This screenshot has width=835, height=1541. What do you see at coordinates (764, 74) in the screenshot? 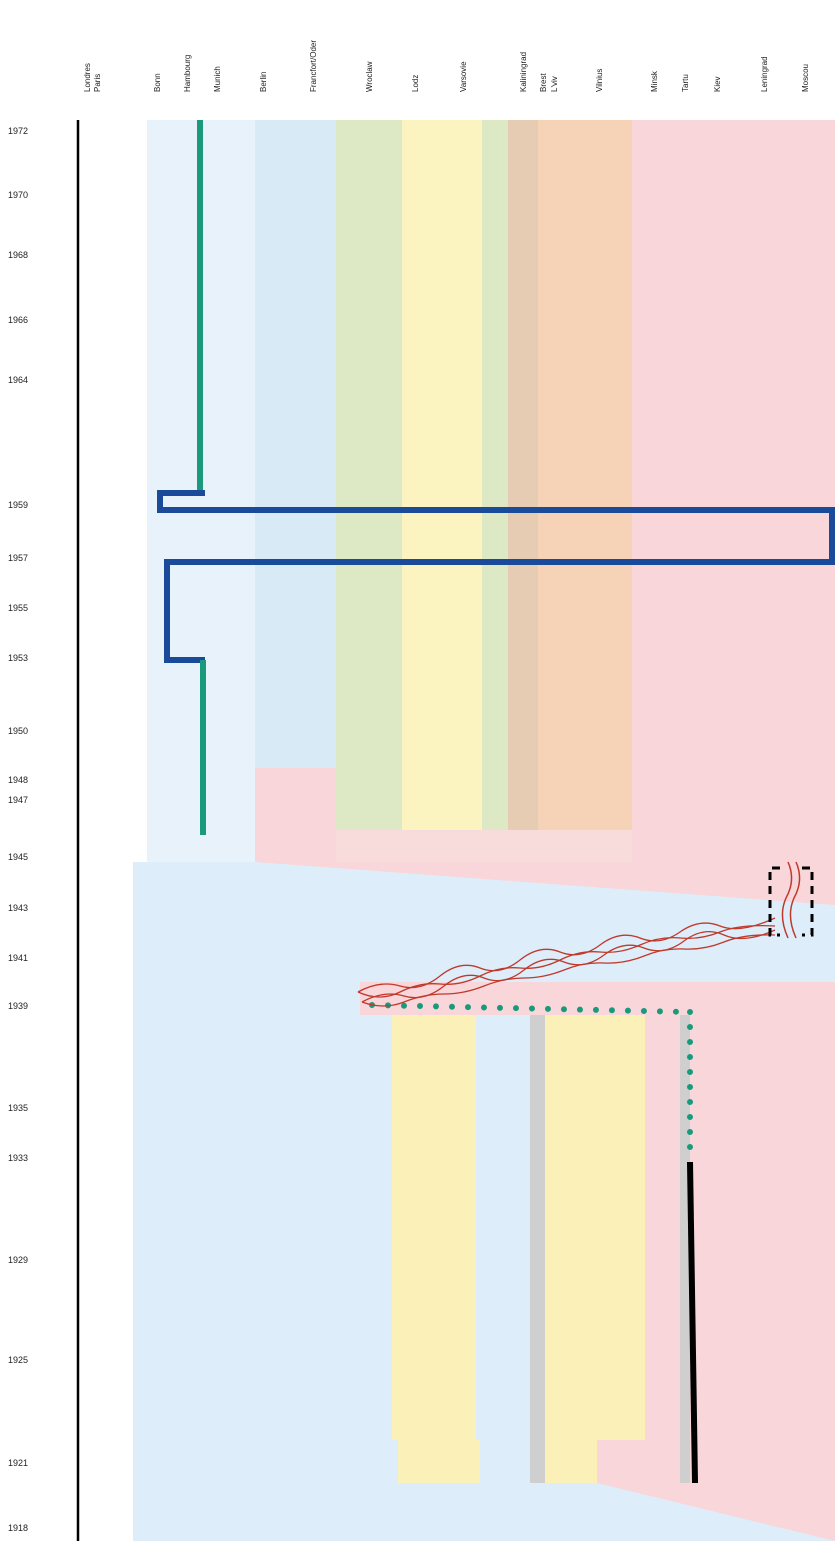
I see `city-label: Leningrad` at bounding box center [764, 74].